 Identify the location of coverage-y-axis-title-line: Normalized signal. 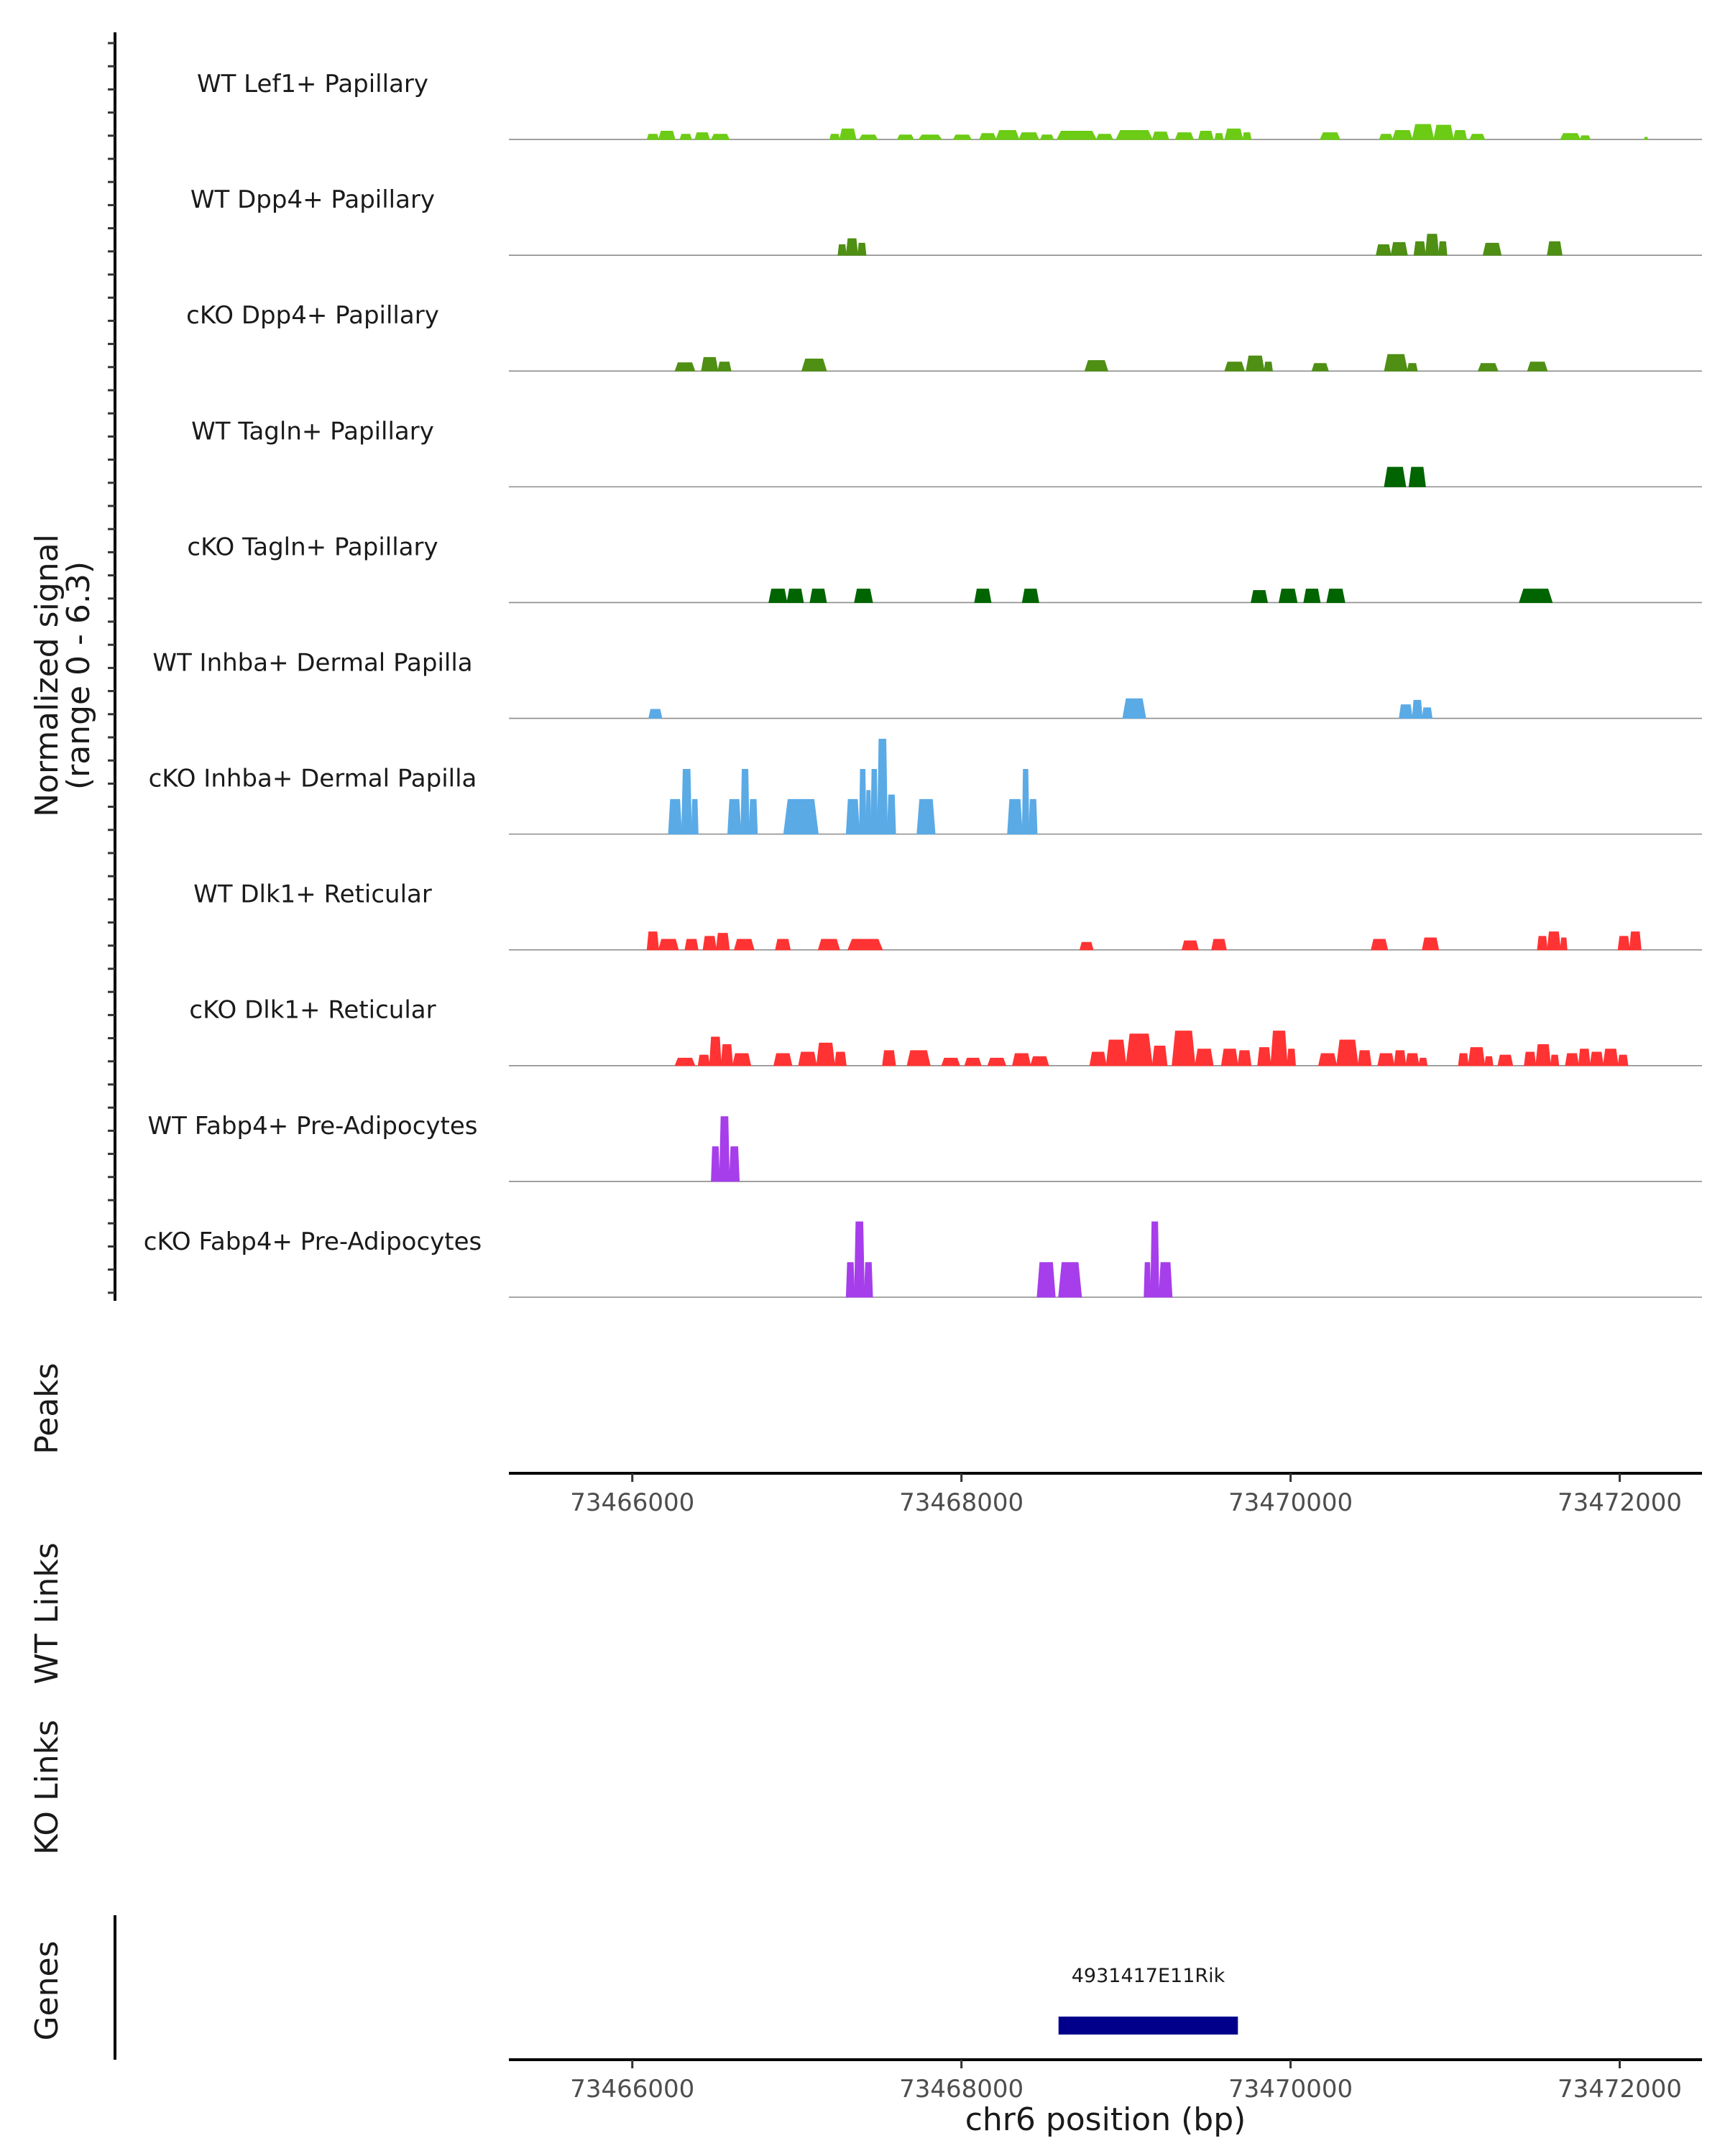
(47, 675).